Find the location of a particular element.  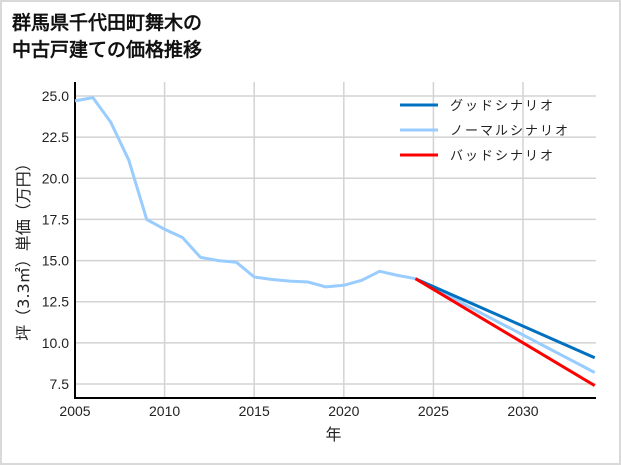

y-tick-label: 10.0 is located at coordinates (55, 343).